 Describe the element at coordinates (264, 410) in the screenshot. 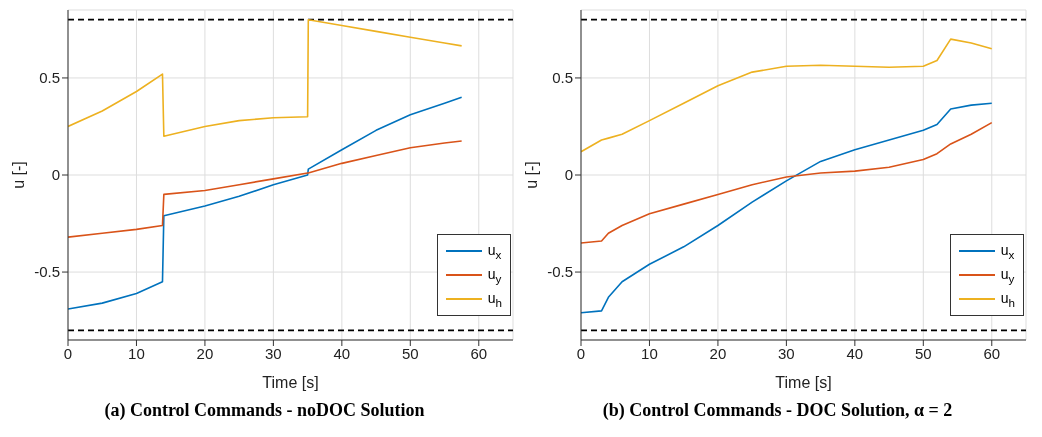

I see `text: (a) Control Commands - noDOC Solution` at that location.